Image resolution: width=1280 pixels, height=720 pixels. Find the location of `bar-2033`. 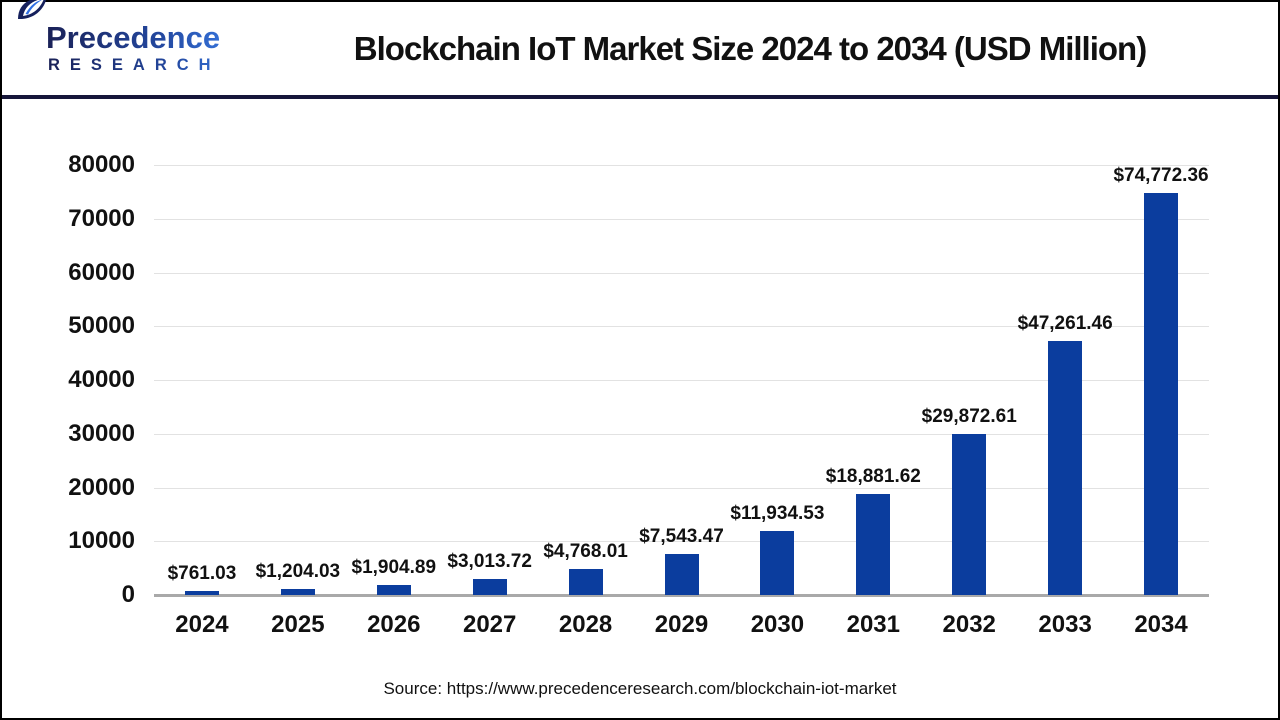

bar-2033 is located at coordinates (1065, 467).